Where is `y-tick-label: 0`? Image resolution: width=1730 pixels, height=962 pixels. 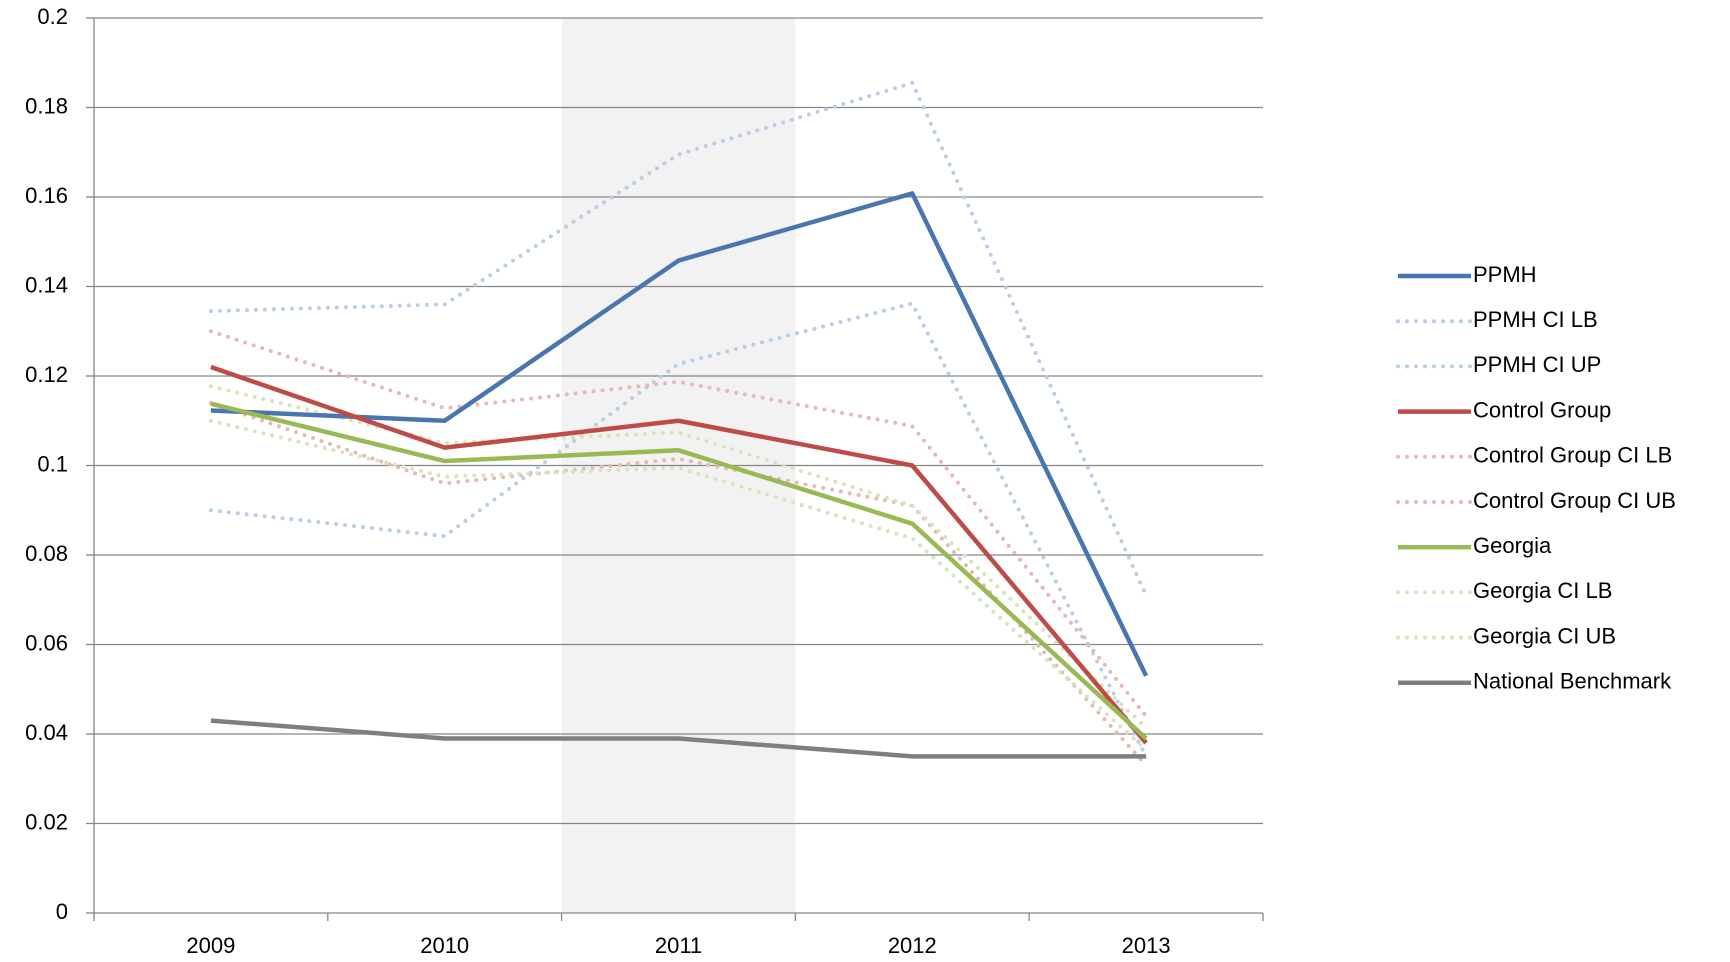
y-tick-label: 0 is located at coordinates (62, 911).